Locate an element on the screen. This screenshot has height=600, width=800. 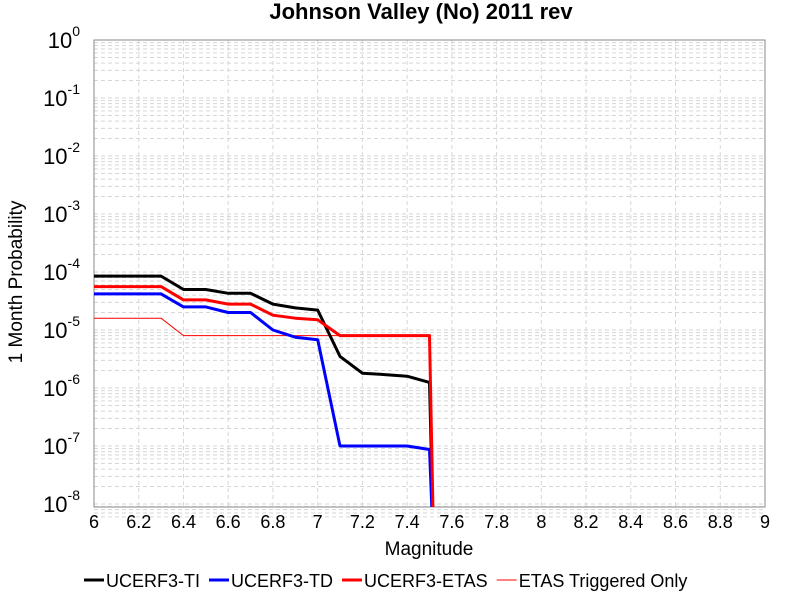
legend-label: UCERF3-ETAS is located at coordinates (426, 581).